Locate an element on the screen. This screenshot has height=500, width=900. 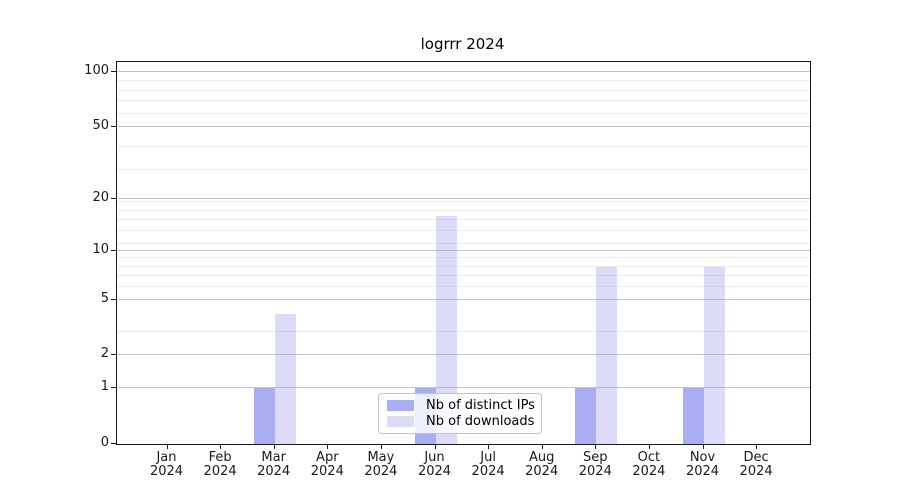
x-tick-label-jun: Jun 2024 is located at coordinates (435, 465).